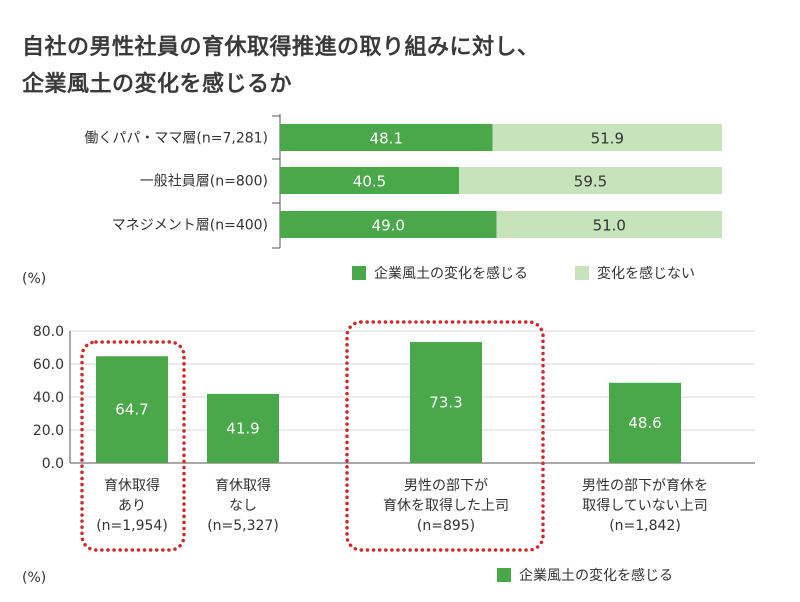 The image size is (800, 602). What do you see at coordinates (243, 526) in the screenshot?
I see `x-category-label: (n=5,327)` at bounding box center [243, 526].